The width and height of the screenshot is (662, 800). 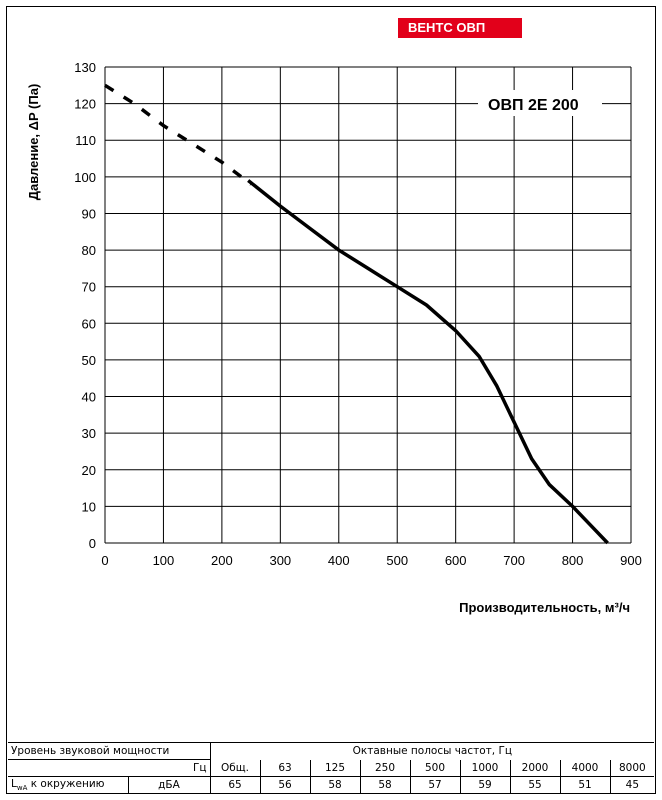 What do you see at coordinates (573, 560) in the screenshot?
I see `x-tick-label: 800` at bounding box center [573, 560].